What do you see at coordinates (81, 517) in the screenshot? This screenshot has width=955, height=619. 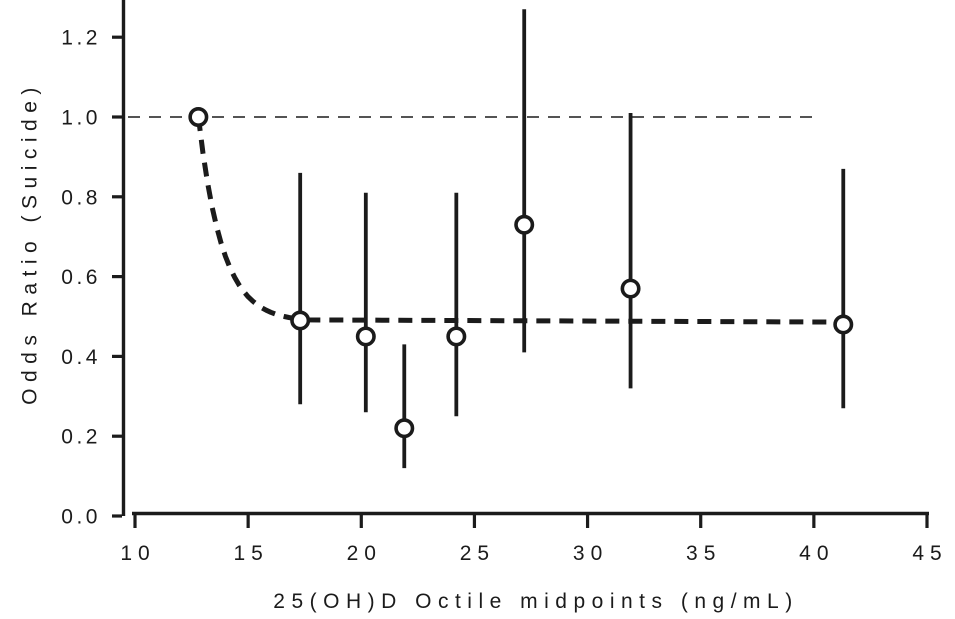 I see `y-tick-label: 0.0` at bounding box center [81, 517].